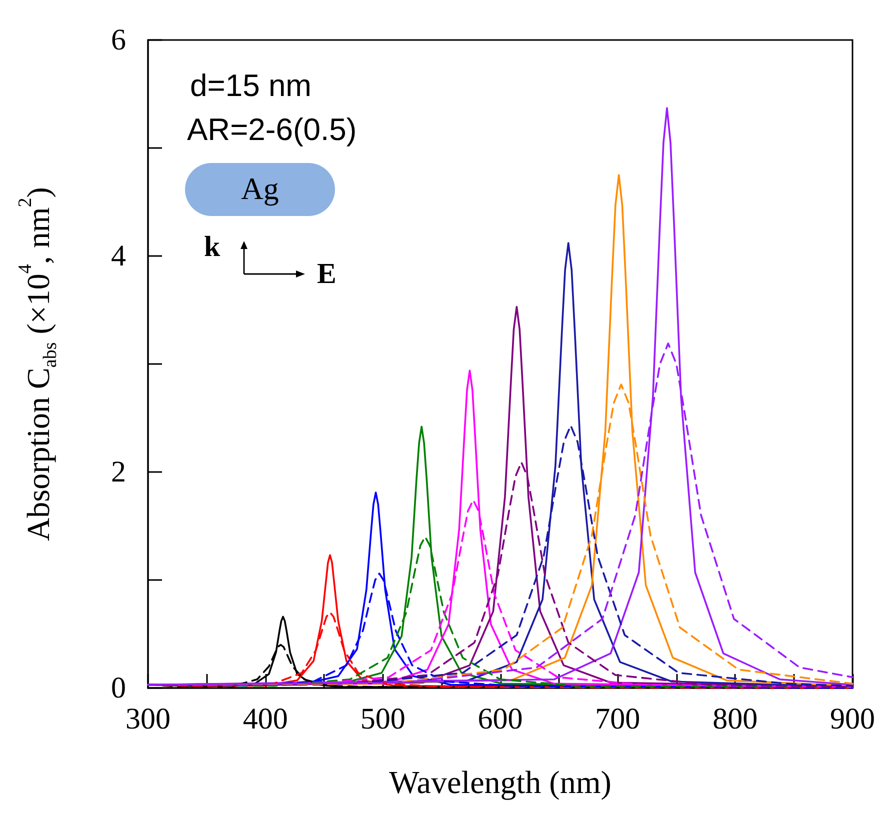 The height and width of the screenshot is (829, 878). I want to click on x-tick-label: 800, so click(735, 719).